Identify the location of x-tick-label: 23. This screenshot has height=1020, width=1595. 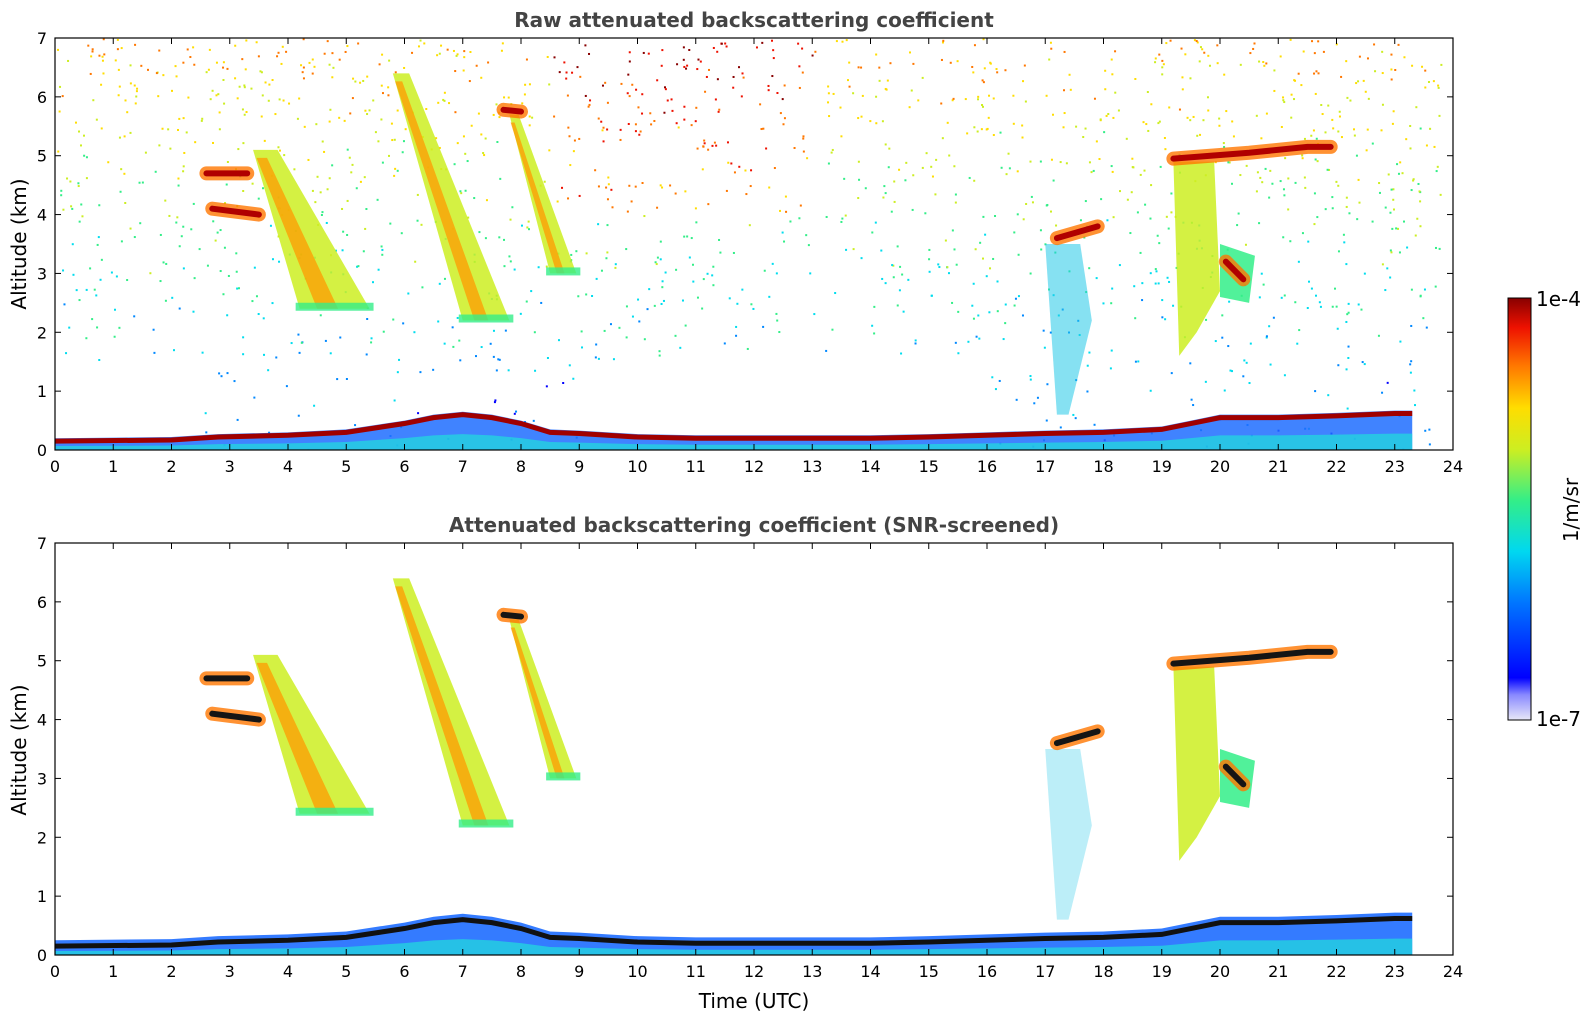
(1395, 466).